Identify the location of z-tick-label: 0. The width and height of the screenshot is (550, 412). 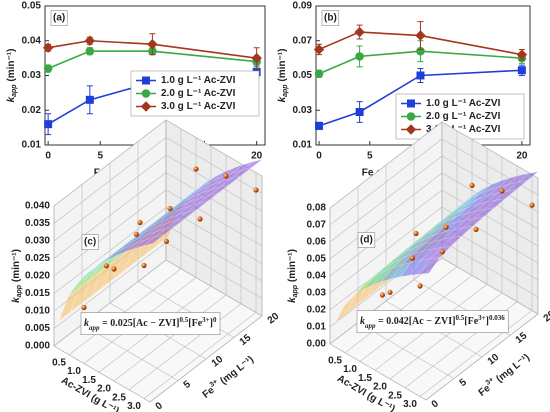
(436, 404).